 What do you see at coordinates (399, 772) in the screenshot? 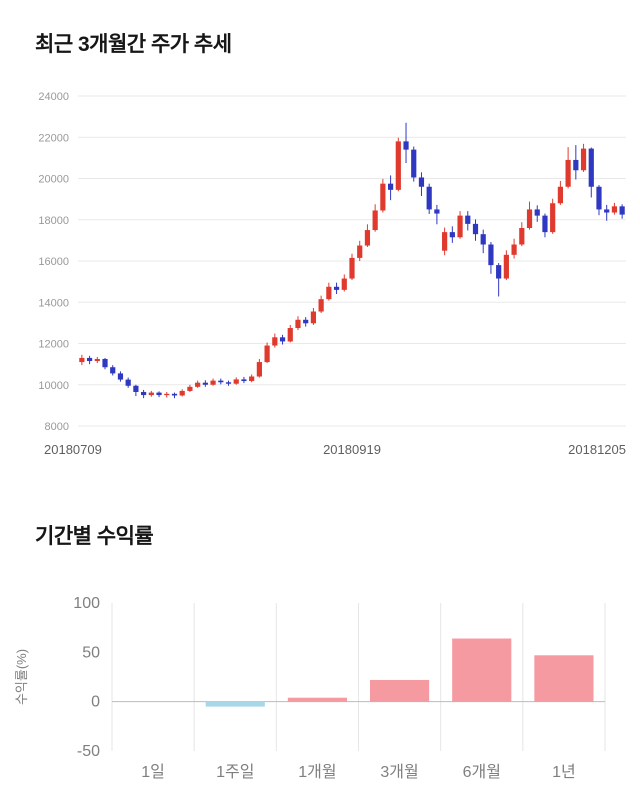
I see `category-label: 3개월` at bounding box center [399, 772].